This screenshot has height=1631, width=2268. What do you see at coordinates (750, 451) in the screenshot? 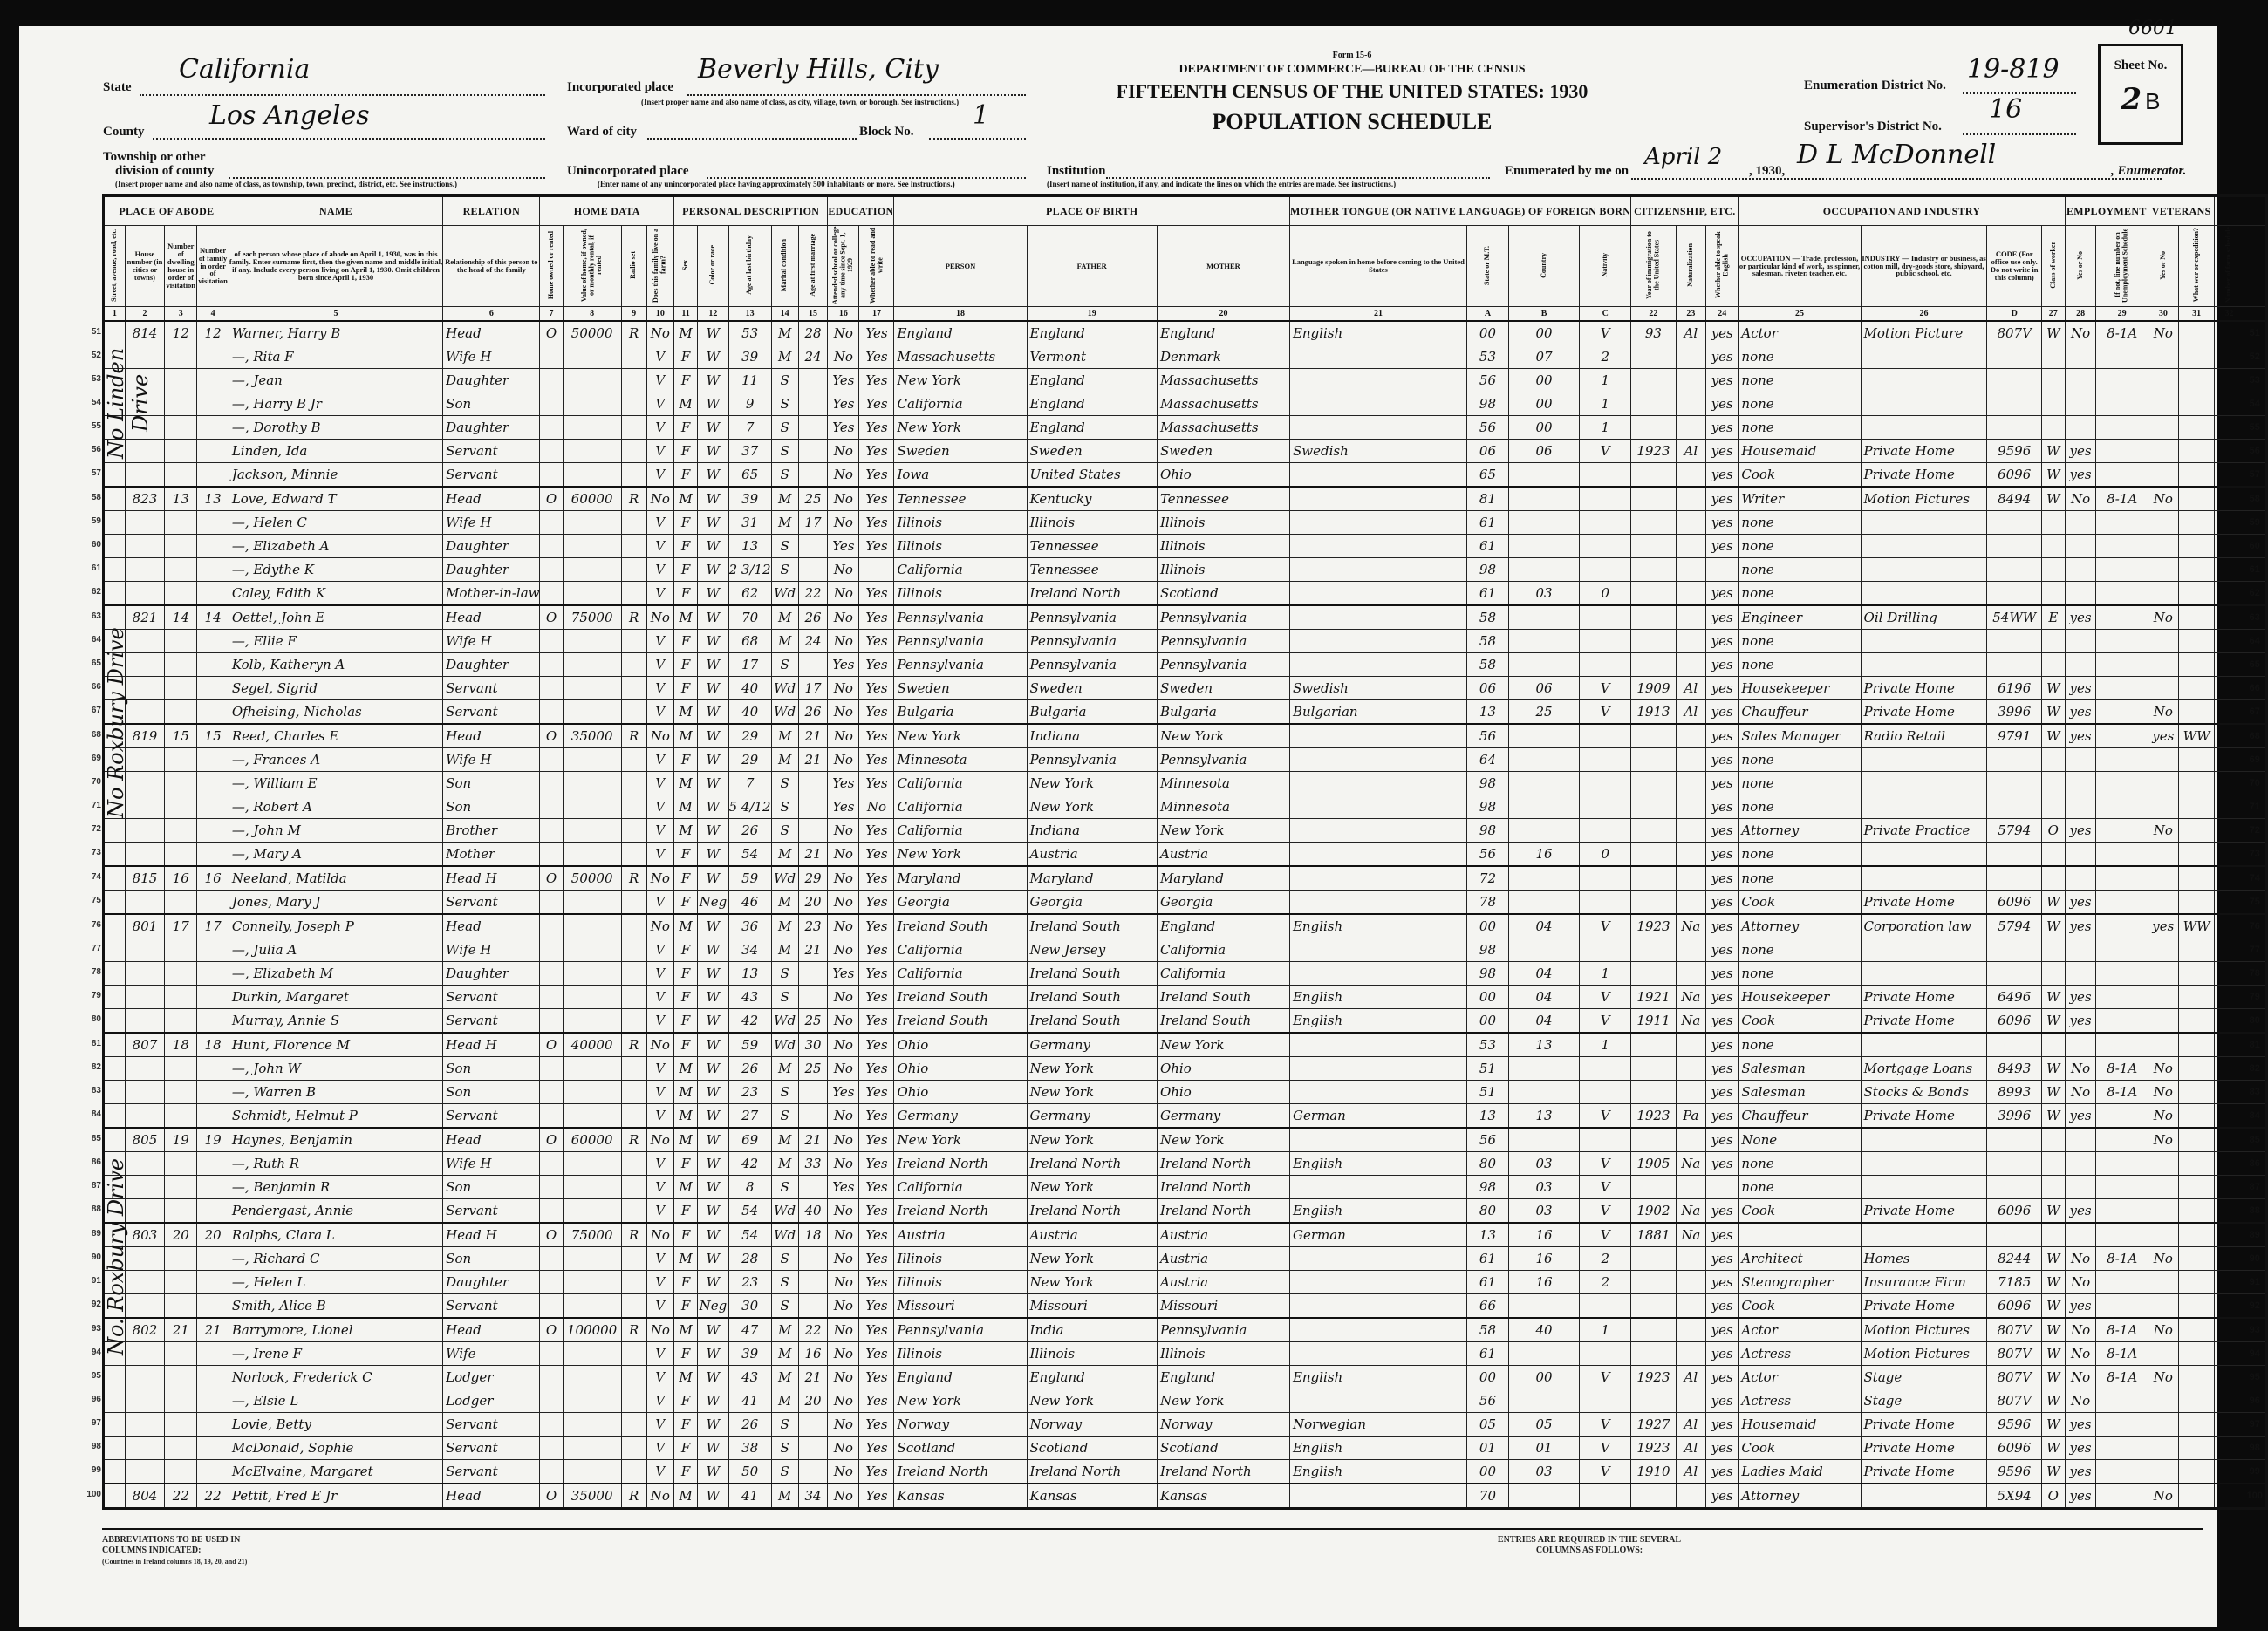
I see `age-cell: 37` at bounding box center [750, 451].